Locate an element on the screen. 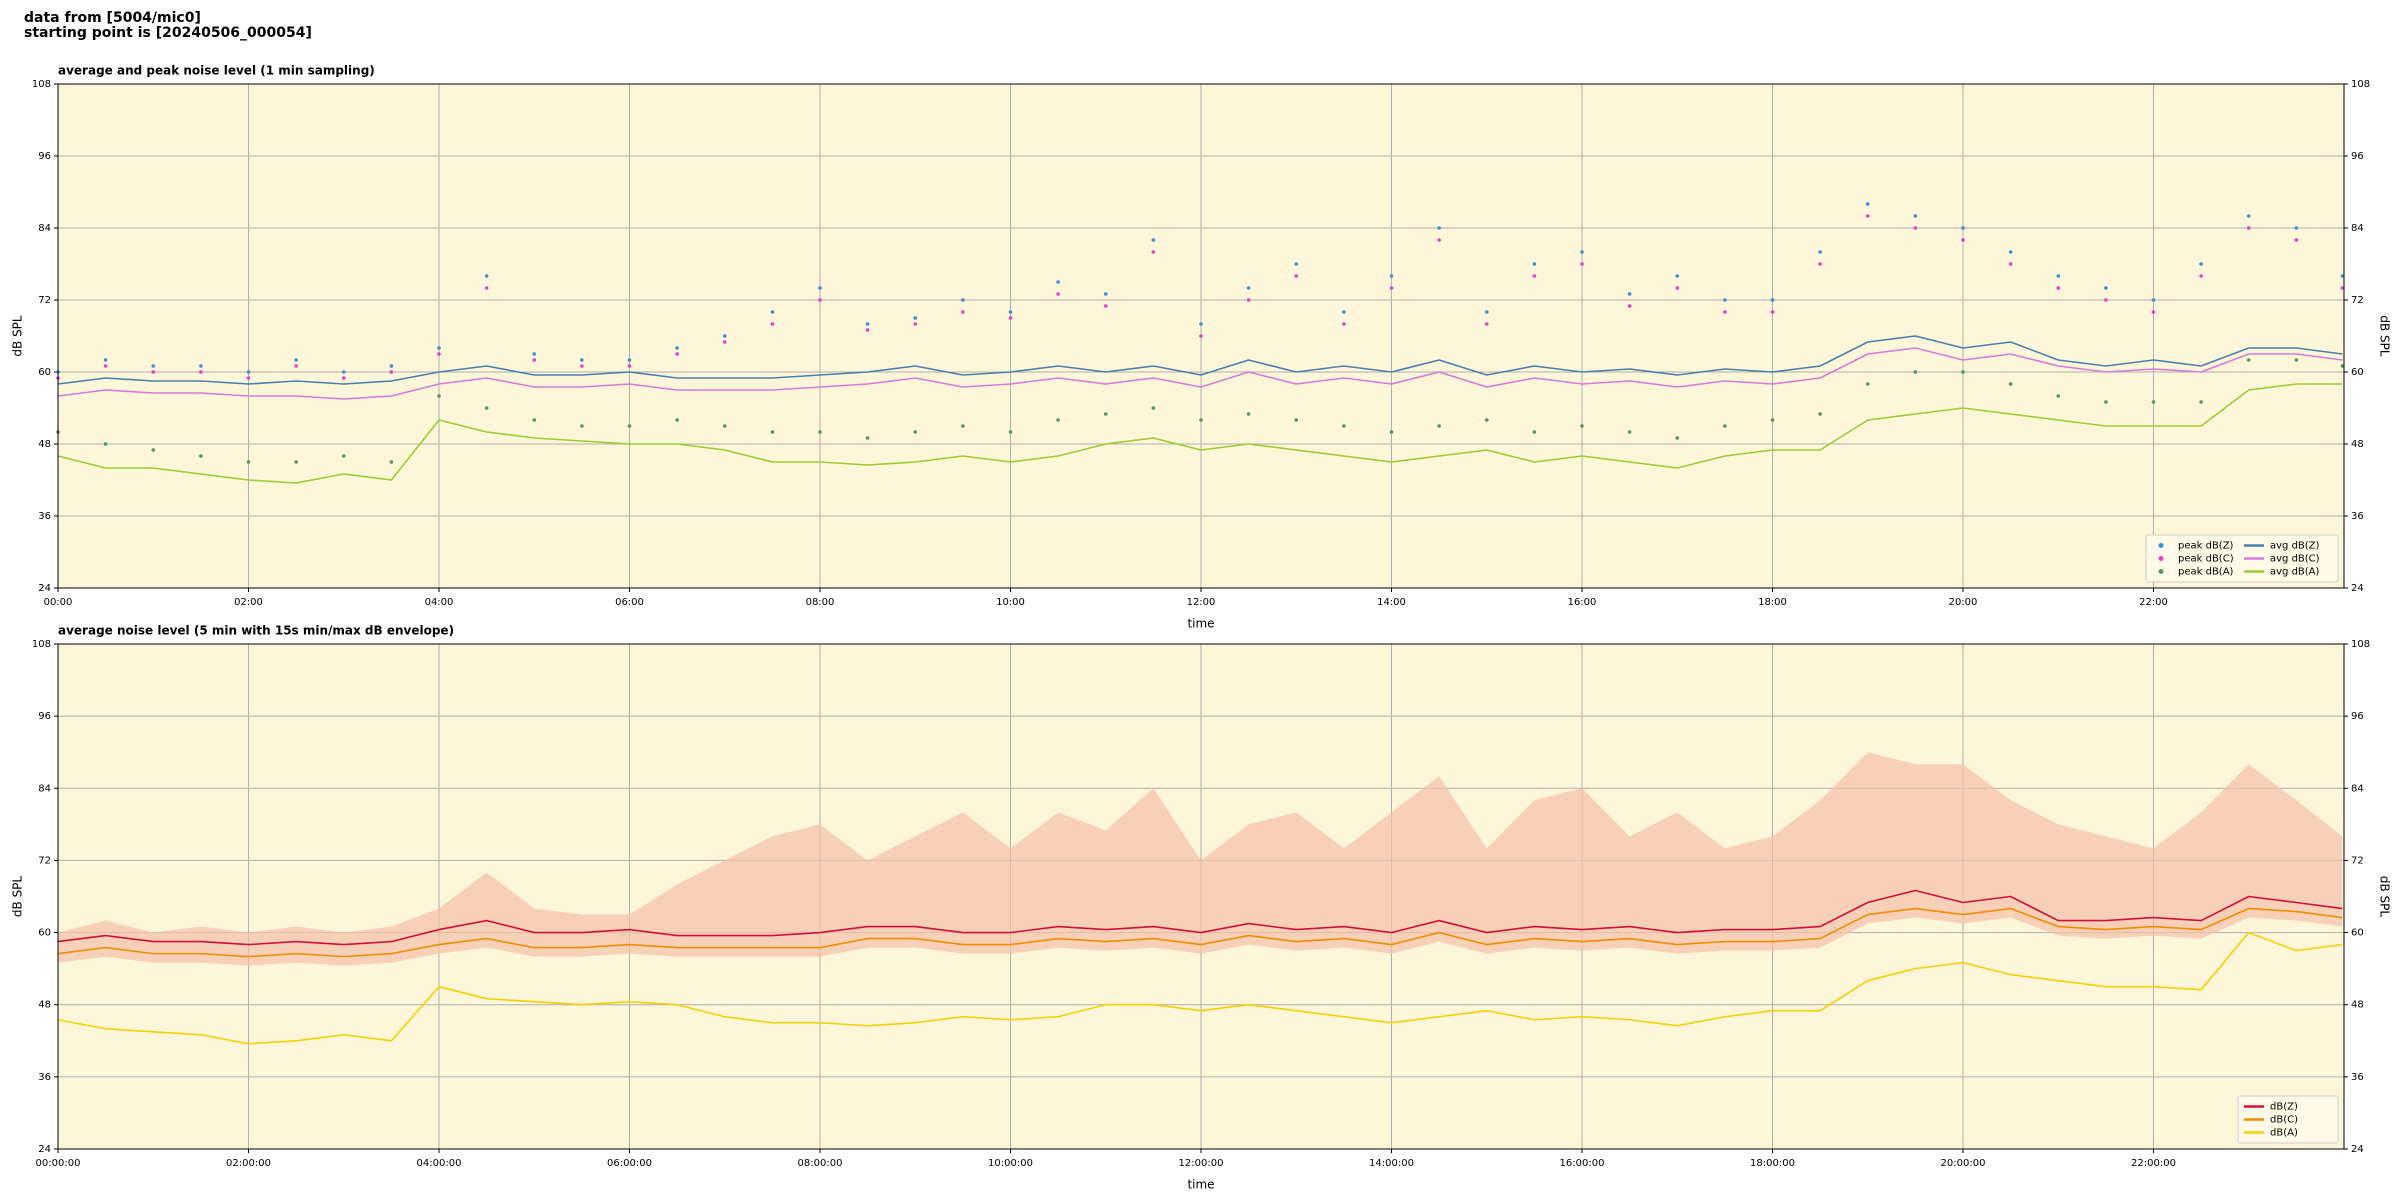  header-line: starting point is [20240506_000054] is located at coordinates (168, 33).